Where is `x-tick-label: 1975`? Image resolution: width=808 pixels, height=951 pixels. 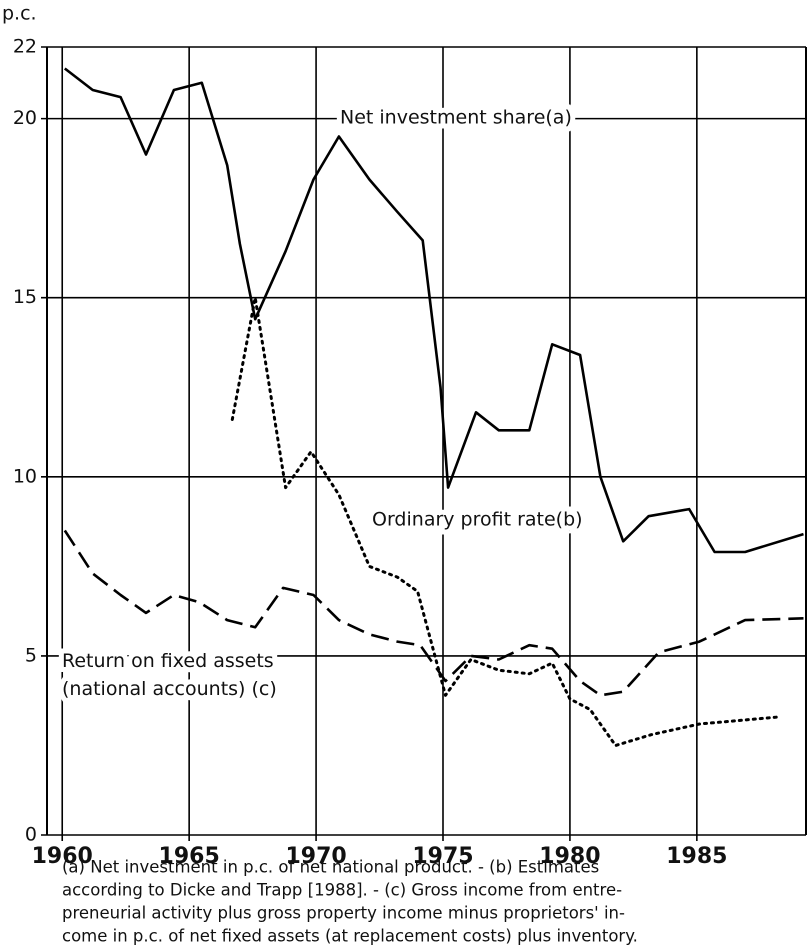
x-tick-label: 1975 is located at coordinates (442, 856).